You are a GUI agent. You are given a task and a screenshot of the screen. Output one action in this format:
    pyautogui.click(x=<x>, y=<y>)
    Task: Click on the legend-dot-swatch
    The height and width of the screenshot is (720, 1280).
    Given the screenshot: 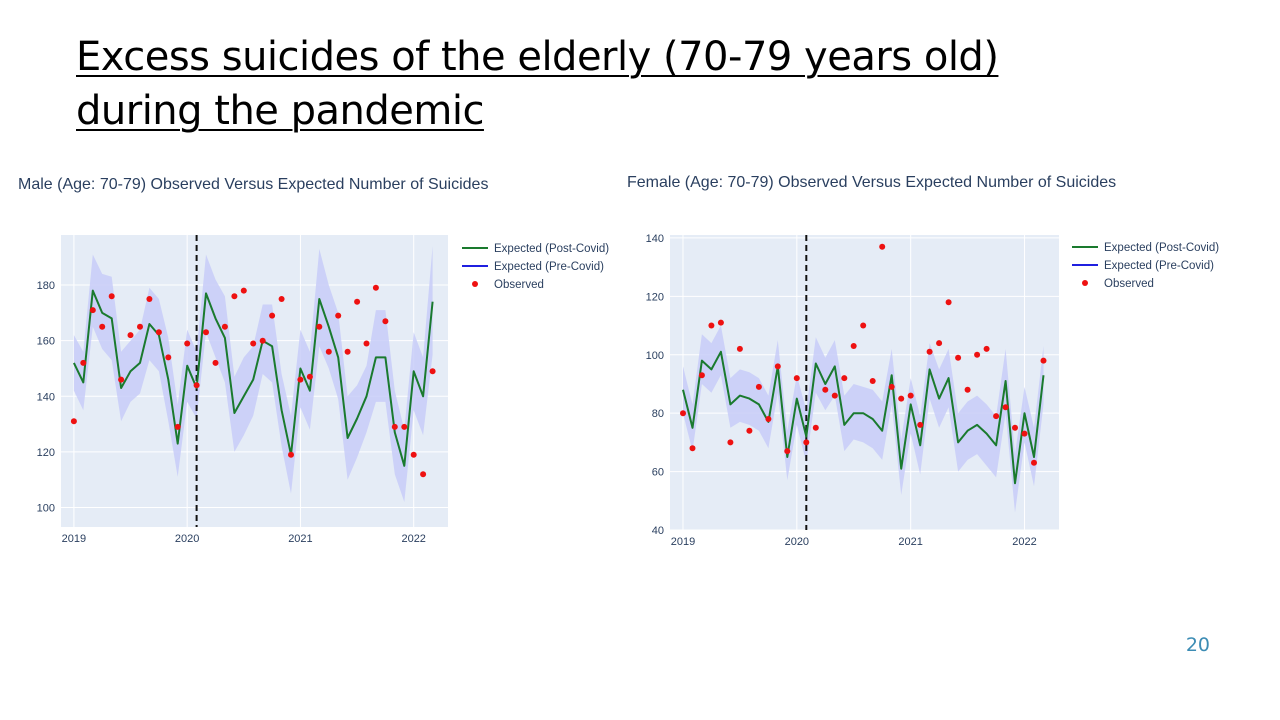 What is the action you would take?
    pyautogui.click(x=1085, y=283)
    